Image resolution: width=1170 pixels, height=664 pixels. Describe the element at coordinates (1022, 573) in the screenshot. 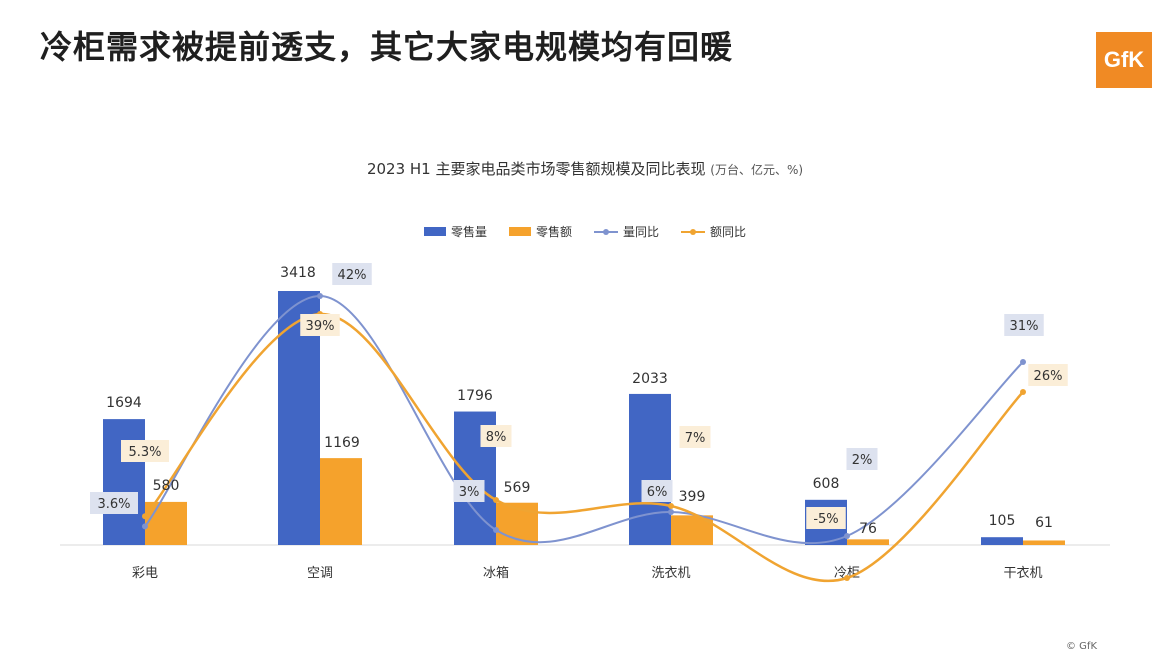

I see `x-tick-label-5: 干衣机` at that location.